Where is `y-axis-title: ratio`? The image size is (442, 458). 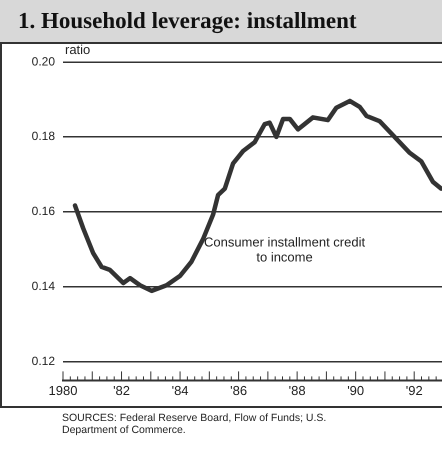 y-axis-title: ratio is located at coordinates (77, 50).